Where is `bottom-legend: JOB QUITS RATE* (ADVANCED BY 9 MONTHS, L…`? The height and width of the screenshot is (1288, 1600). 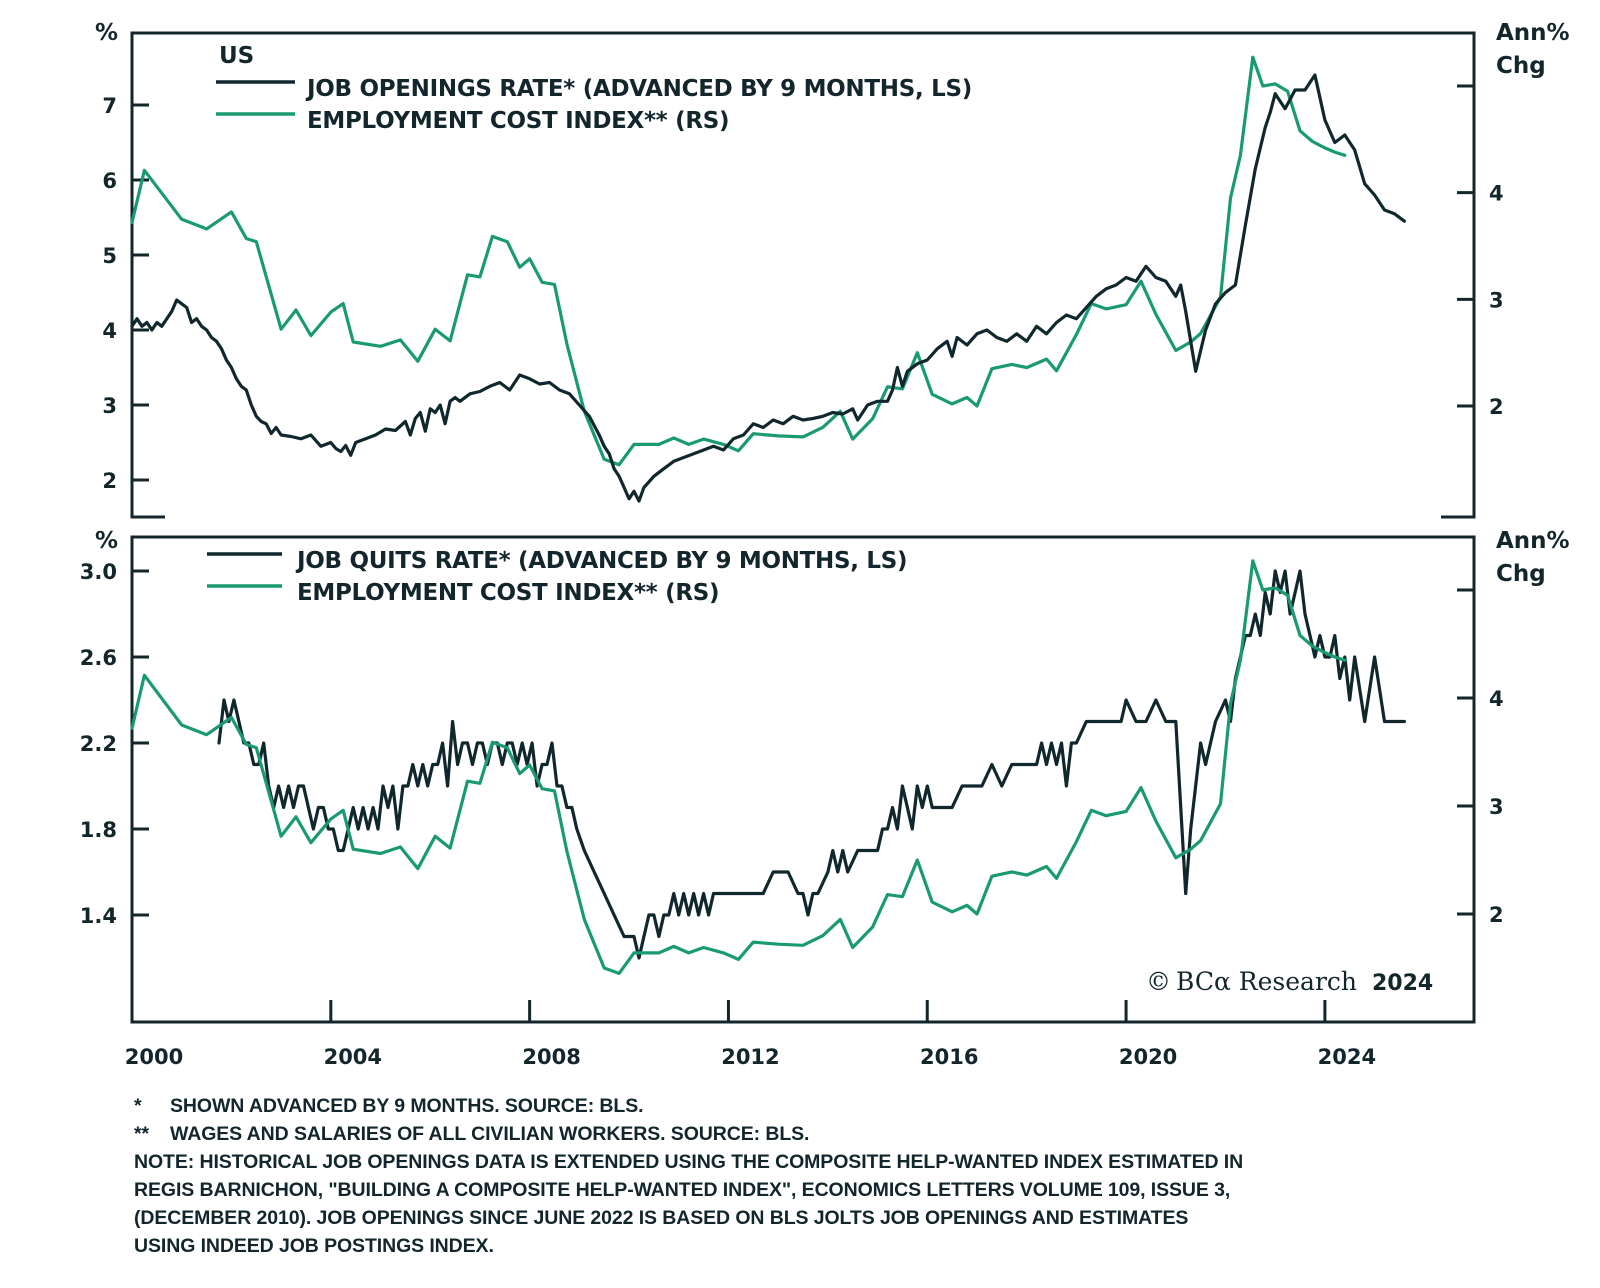 bottom-legend: JOB QUITS RATE* (ADVANCED BY 9 MONTHS, L… is located at coordinates (557, 577).